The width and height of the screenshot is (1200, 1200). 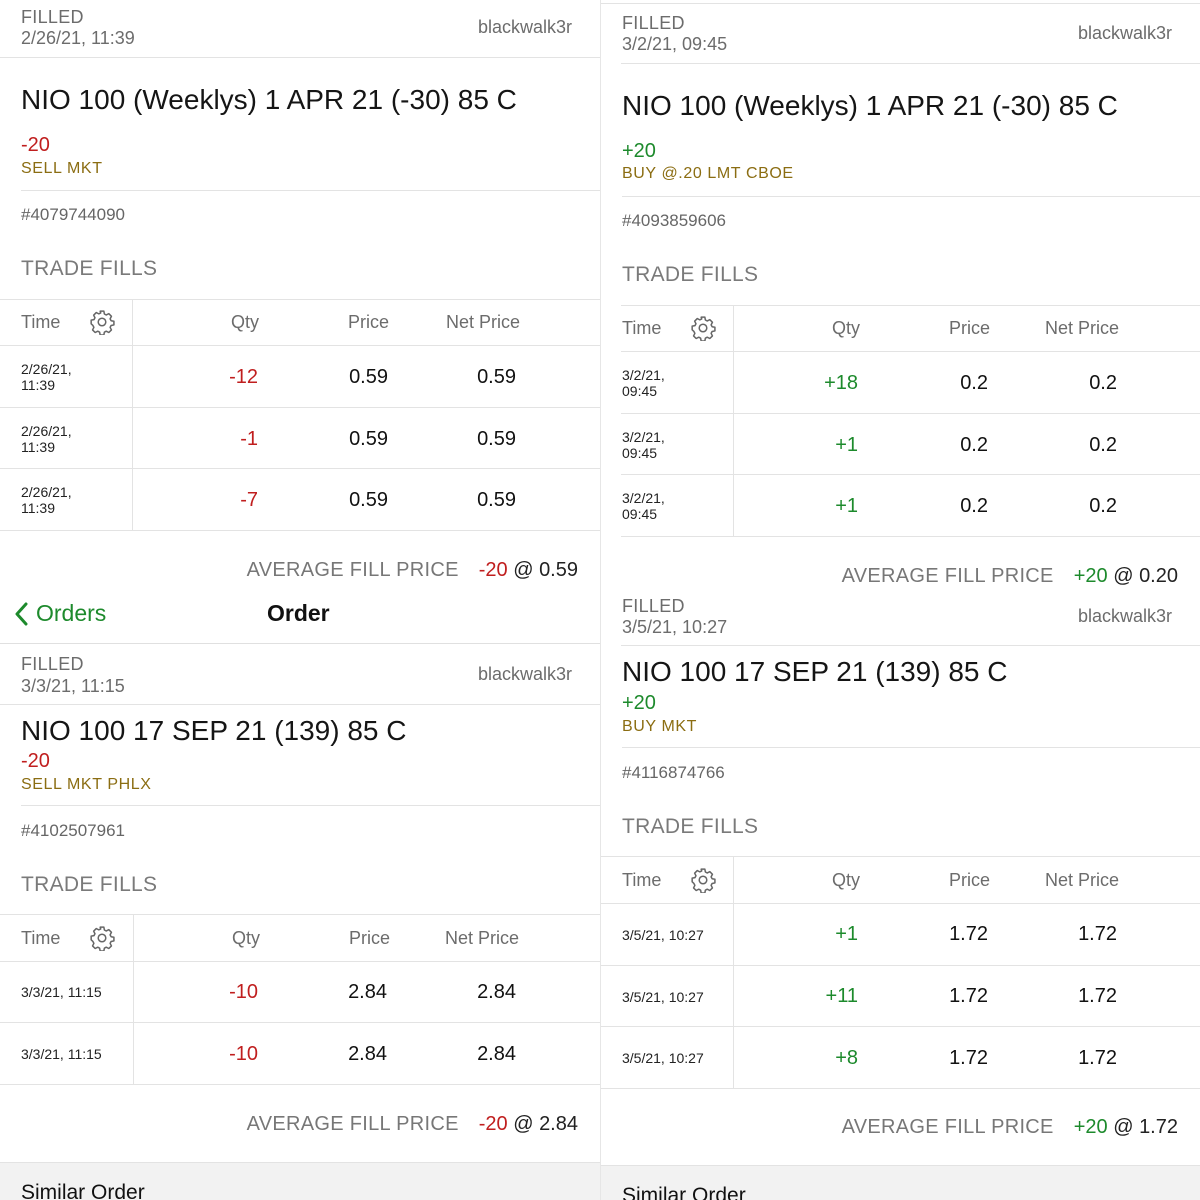 What do you see at coordinates (35, 145) in the screenshot?
I see `order-qty: -20` at bounding box center [35, 145].